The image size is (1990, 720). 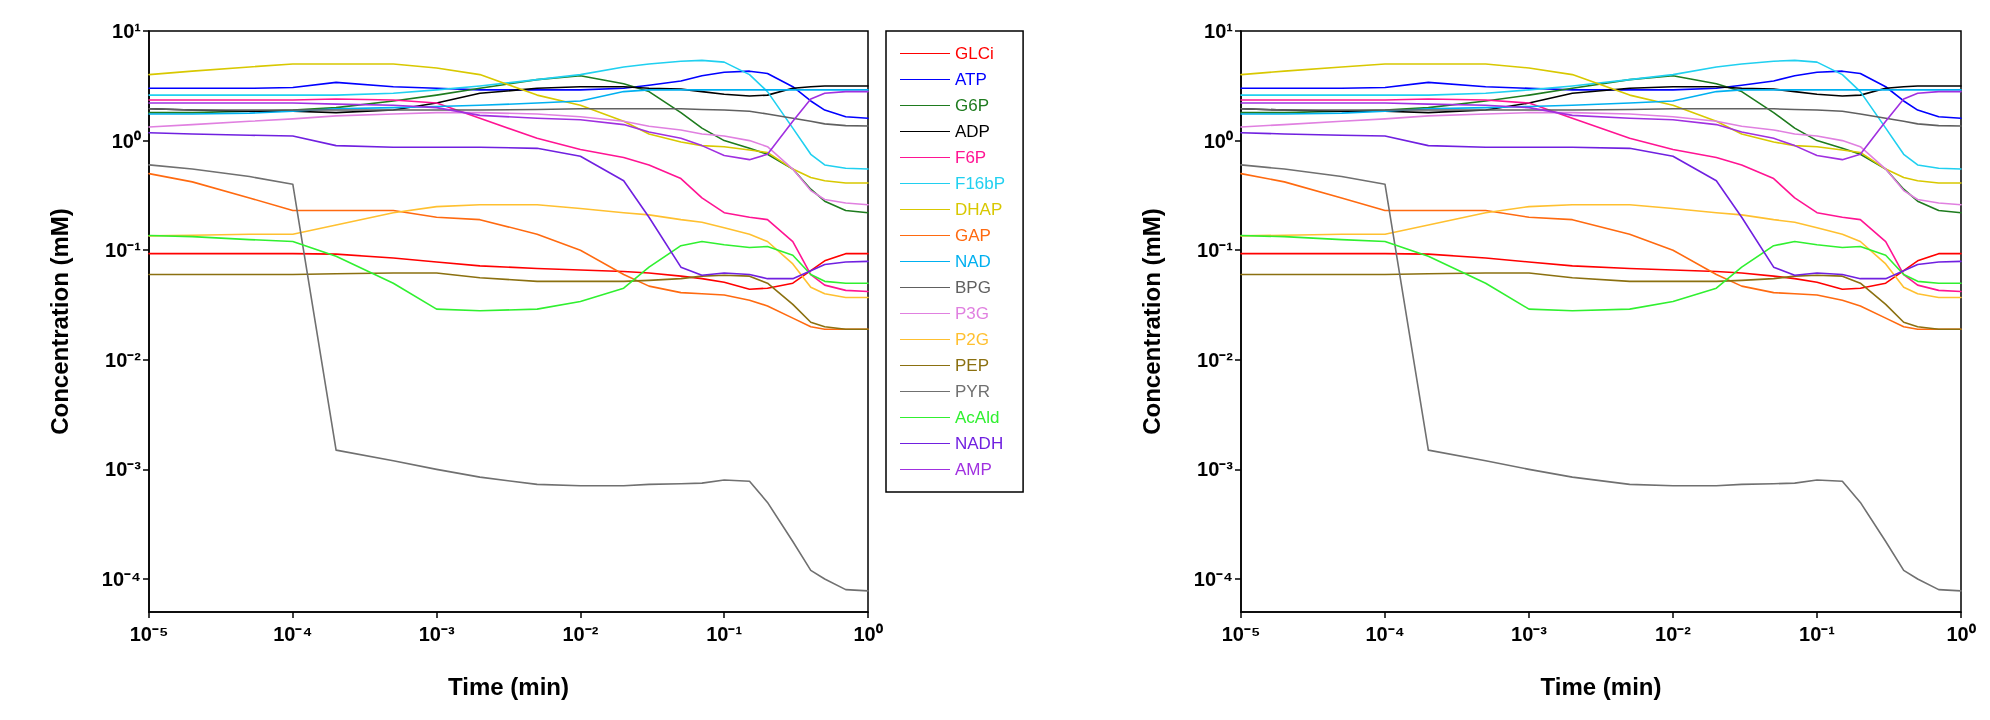 What do you see at coordinates (979, 209) in the screenshot?
I see `legend-label: DHAP` at bounding box center [979, 209].